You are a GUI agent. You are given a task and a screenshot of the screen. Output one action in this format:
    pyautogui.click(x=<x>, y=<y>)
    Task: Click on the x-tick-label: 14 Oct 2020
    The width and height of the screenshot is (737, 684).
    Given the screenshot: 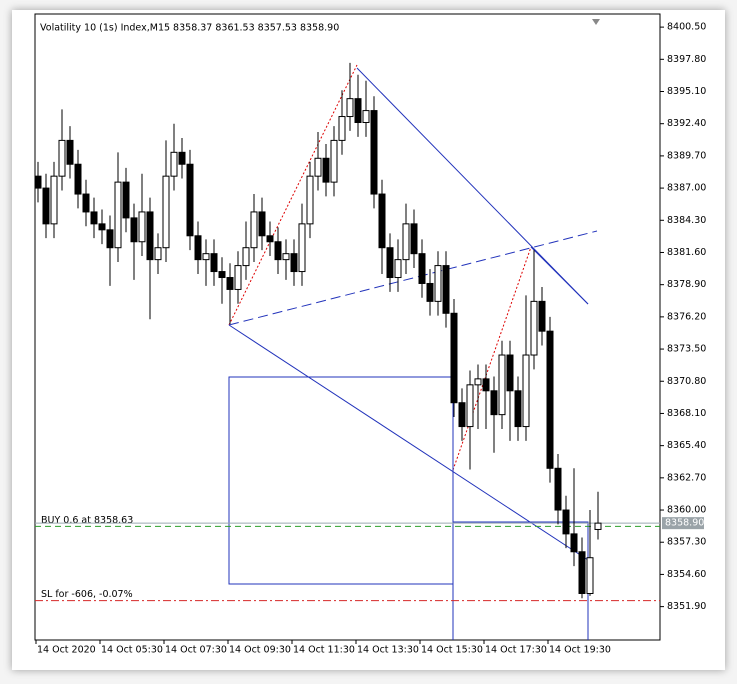 What is the action you would take?
    pyautogui.click(x=66, y=650)
    